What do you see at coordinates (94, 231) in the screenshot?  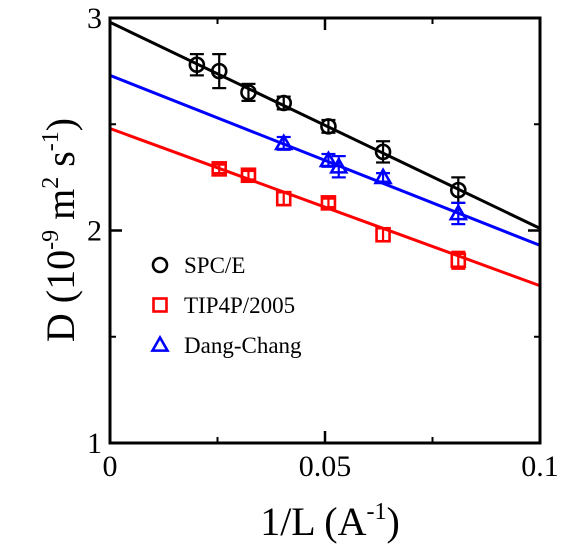 I see `y-tick-label: 2` at bounding box center [94, 231].